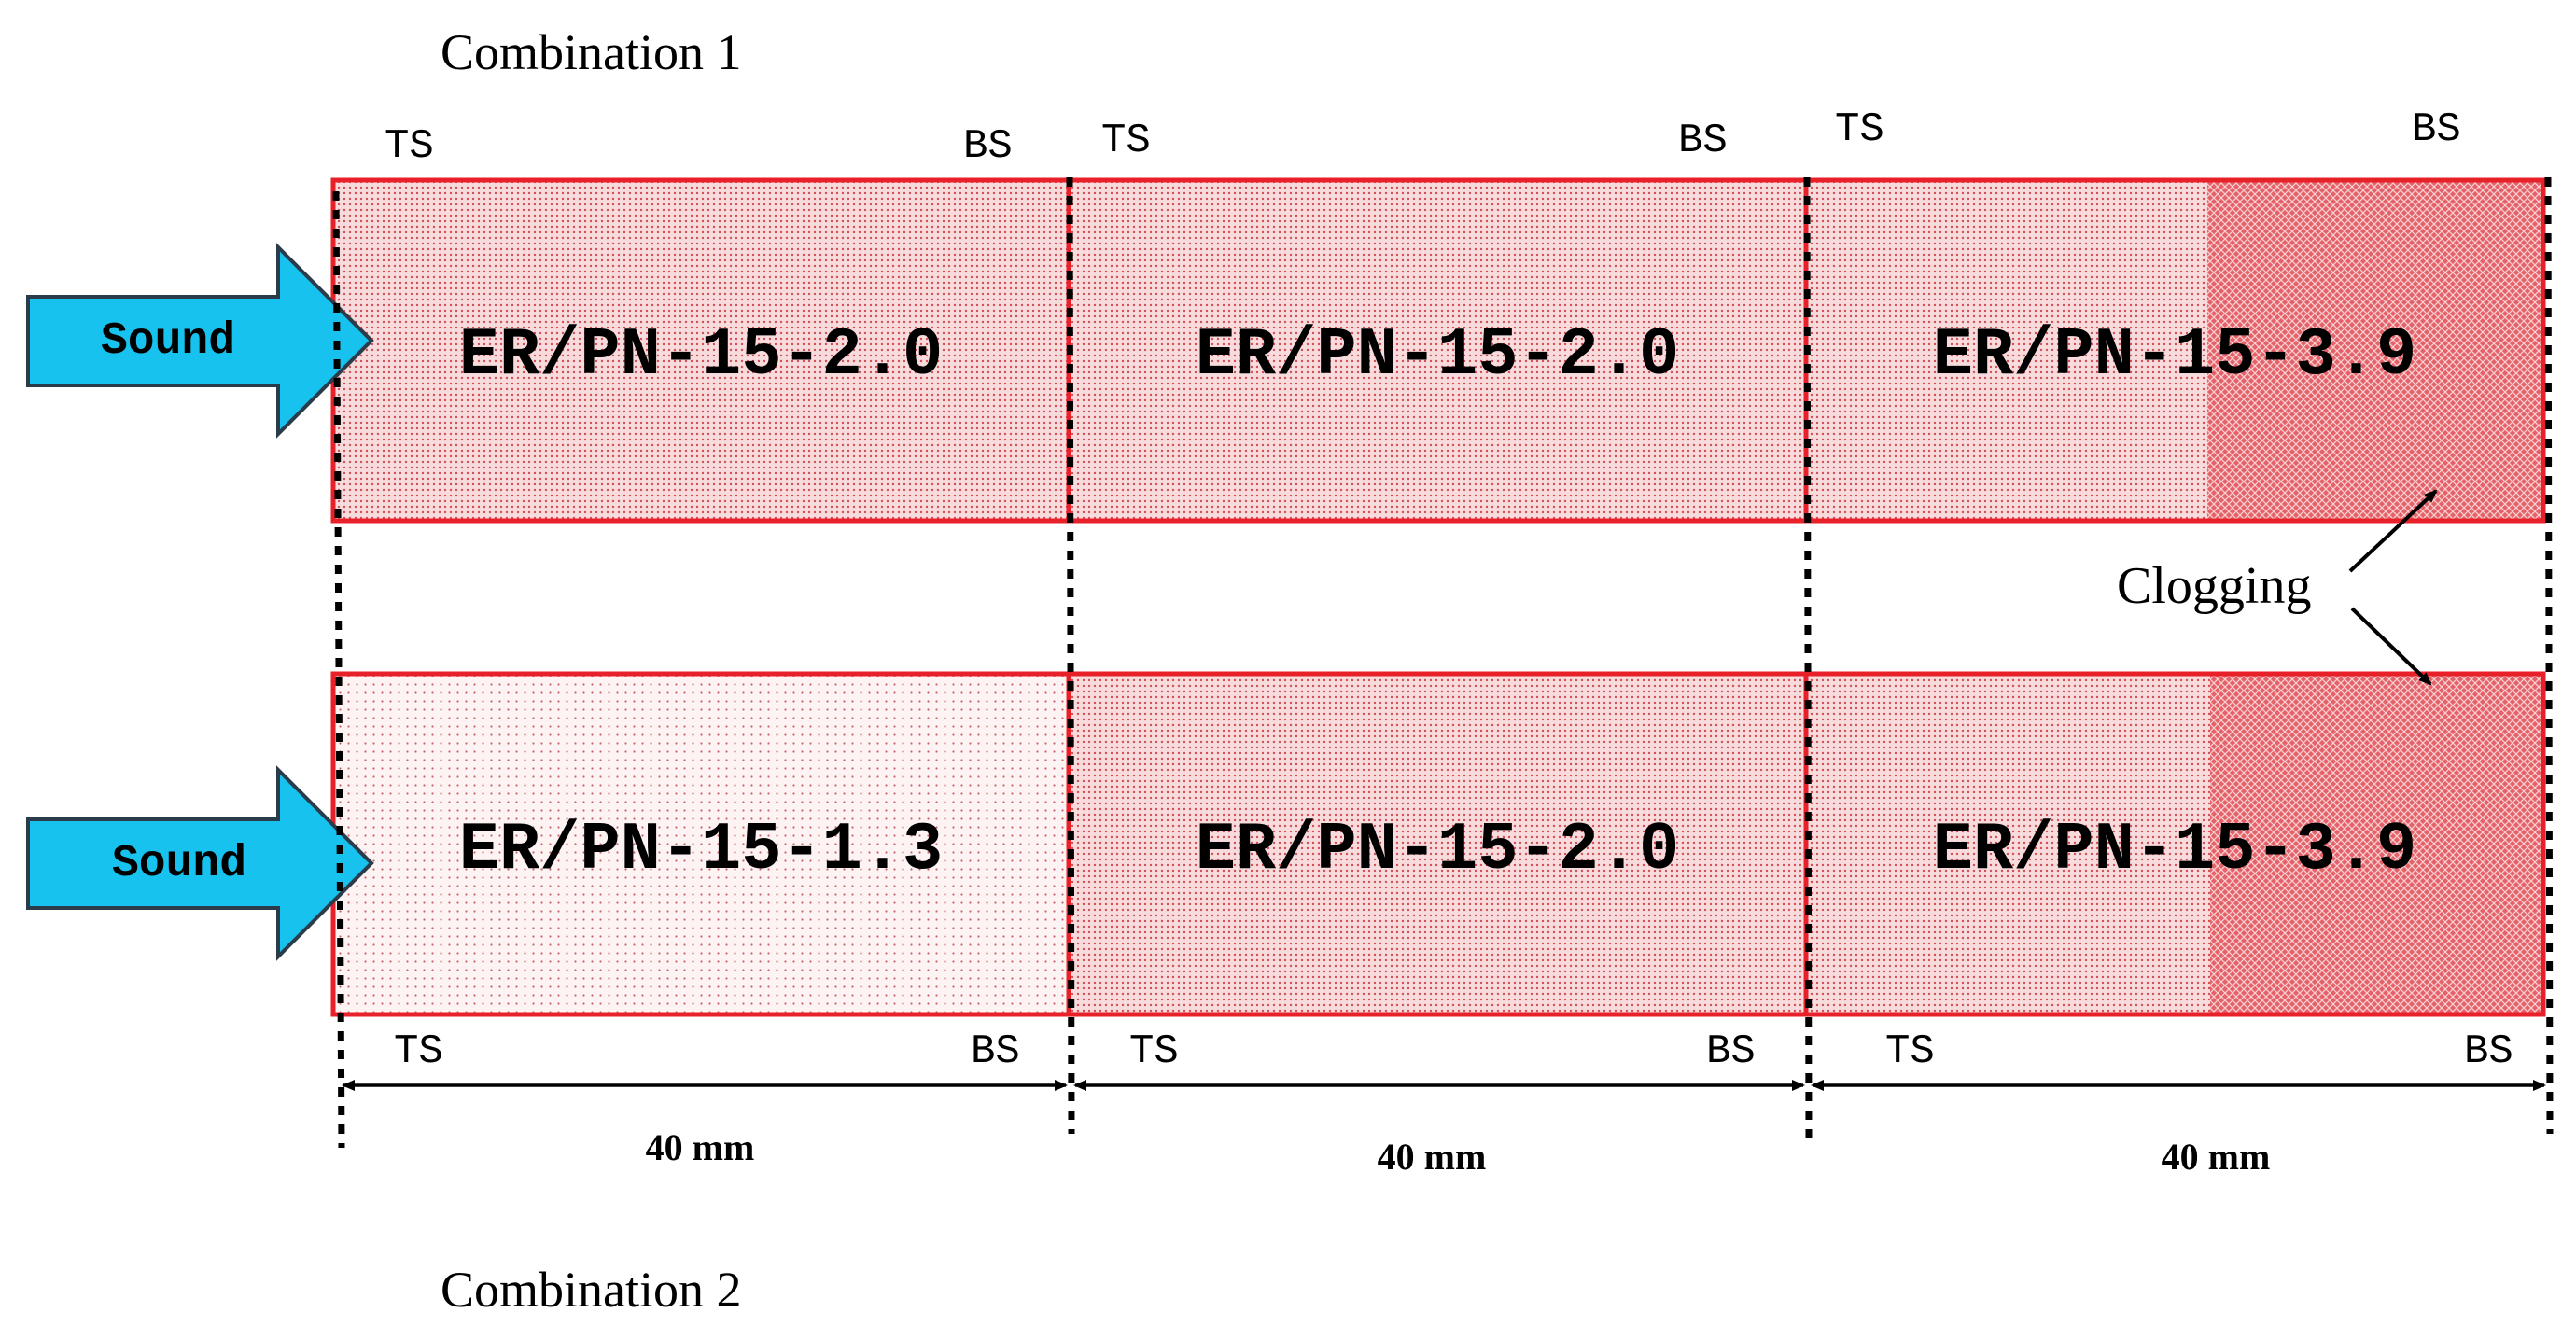 Image resolution: width=2576 pixels, height=1341 pixels. What do you see at coordinates (2214, 586) in the screenshot?
I see `clogging-label: Clogging` at bounding box center [2214, 586].